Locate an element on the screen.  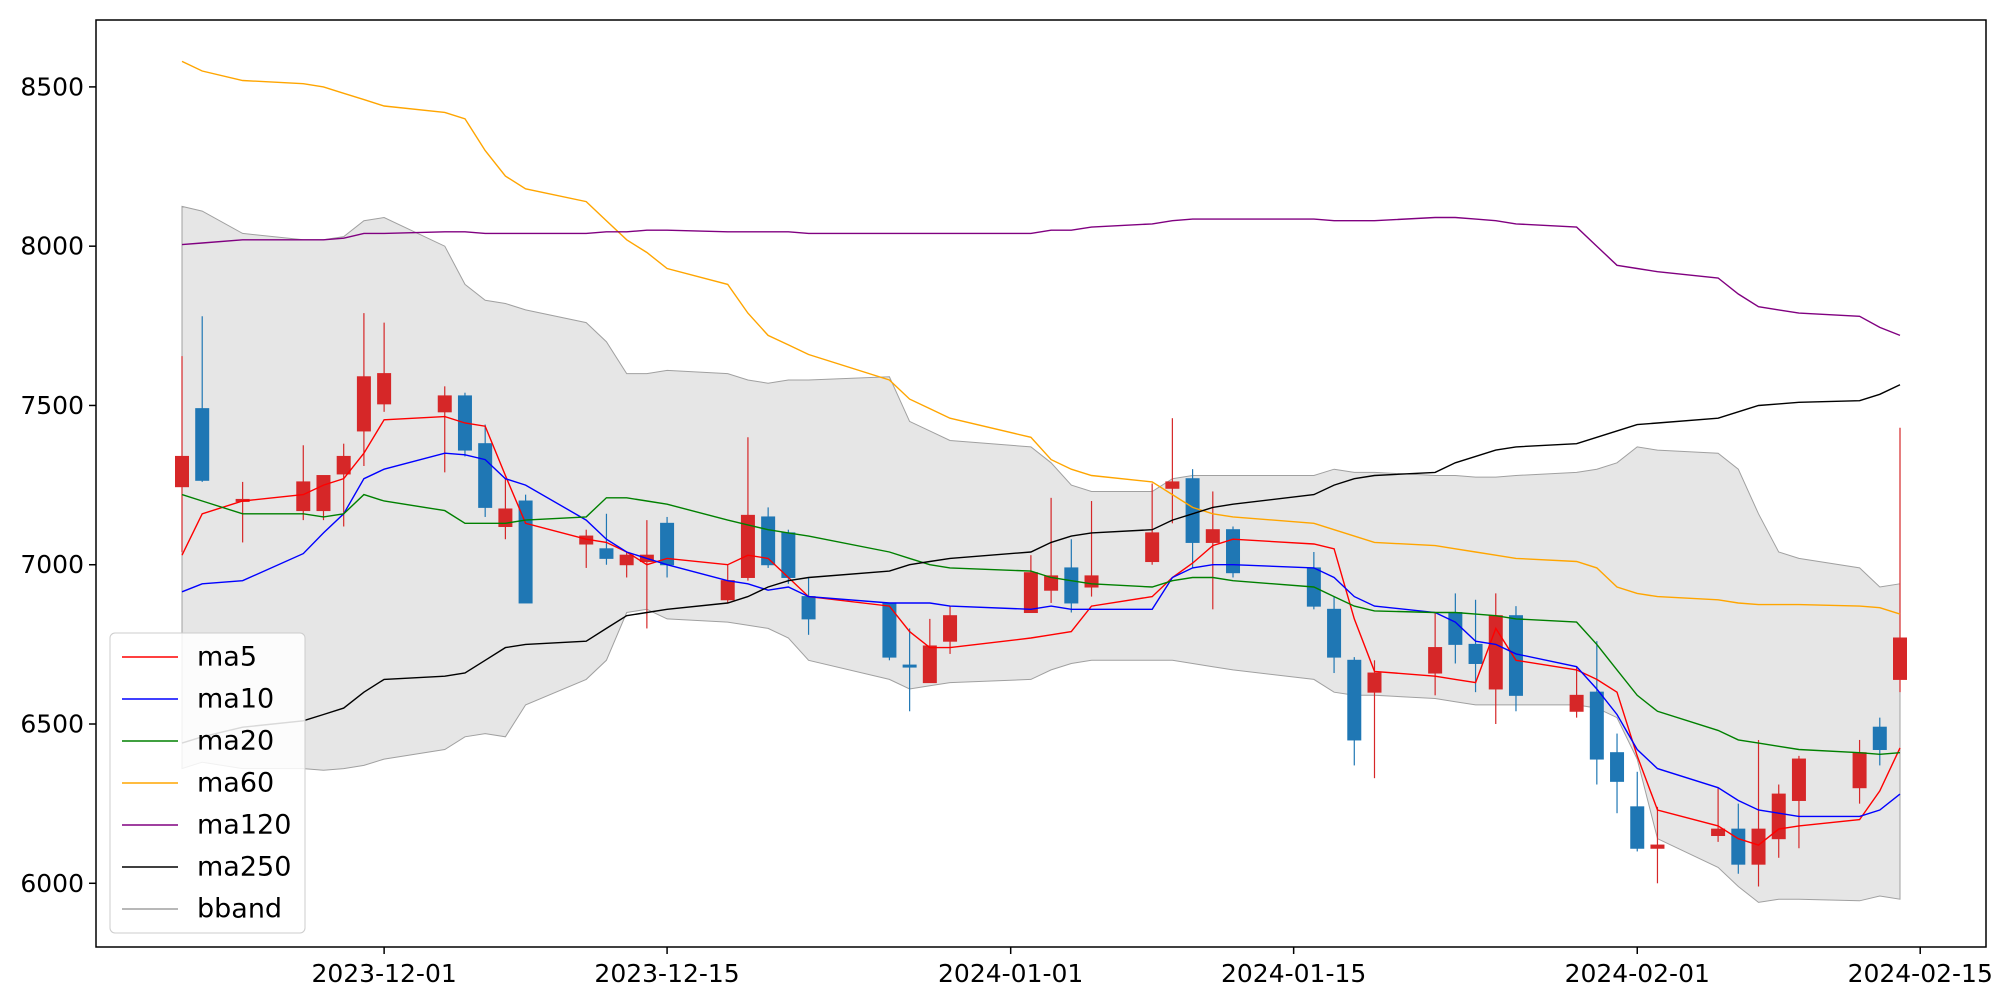
legend-box is located at coordinates (207, 783).